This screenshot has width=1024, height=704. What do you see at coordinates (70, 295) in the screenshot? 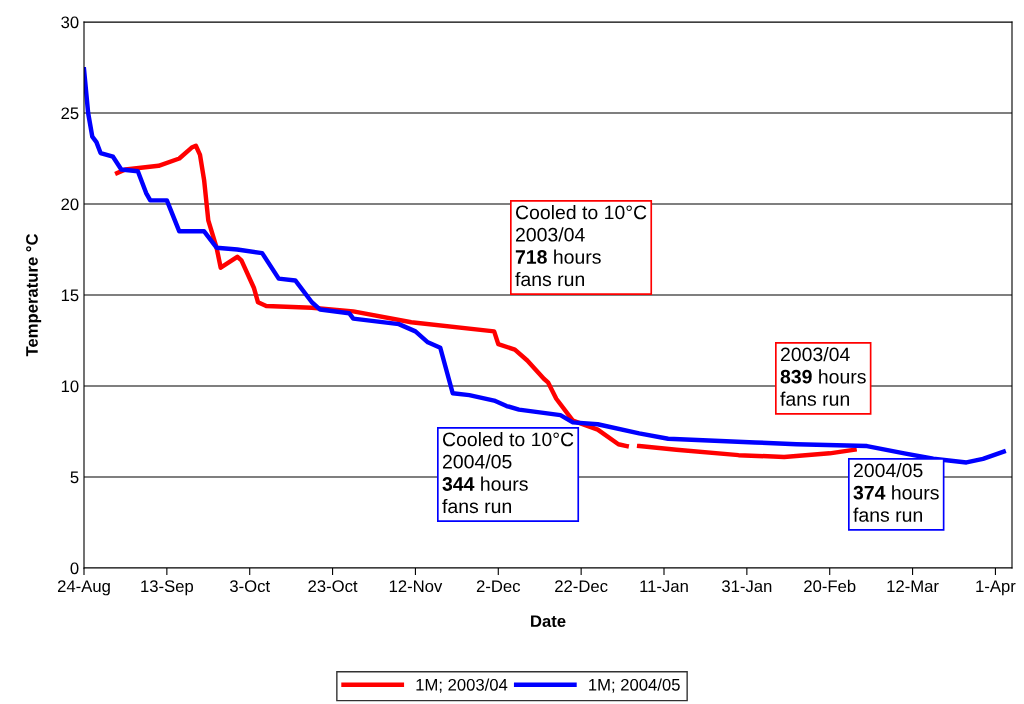
I see `y-tick-label: 15` at bounding box center [70, 295].